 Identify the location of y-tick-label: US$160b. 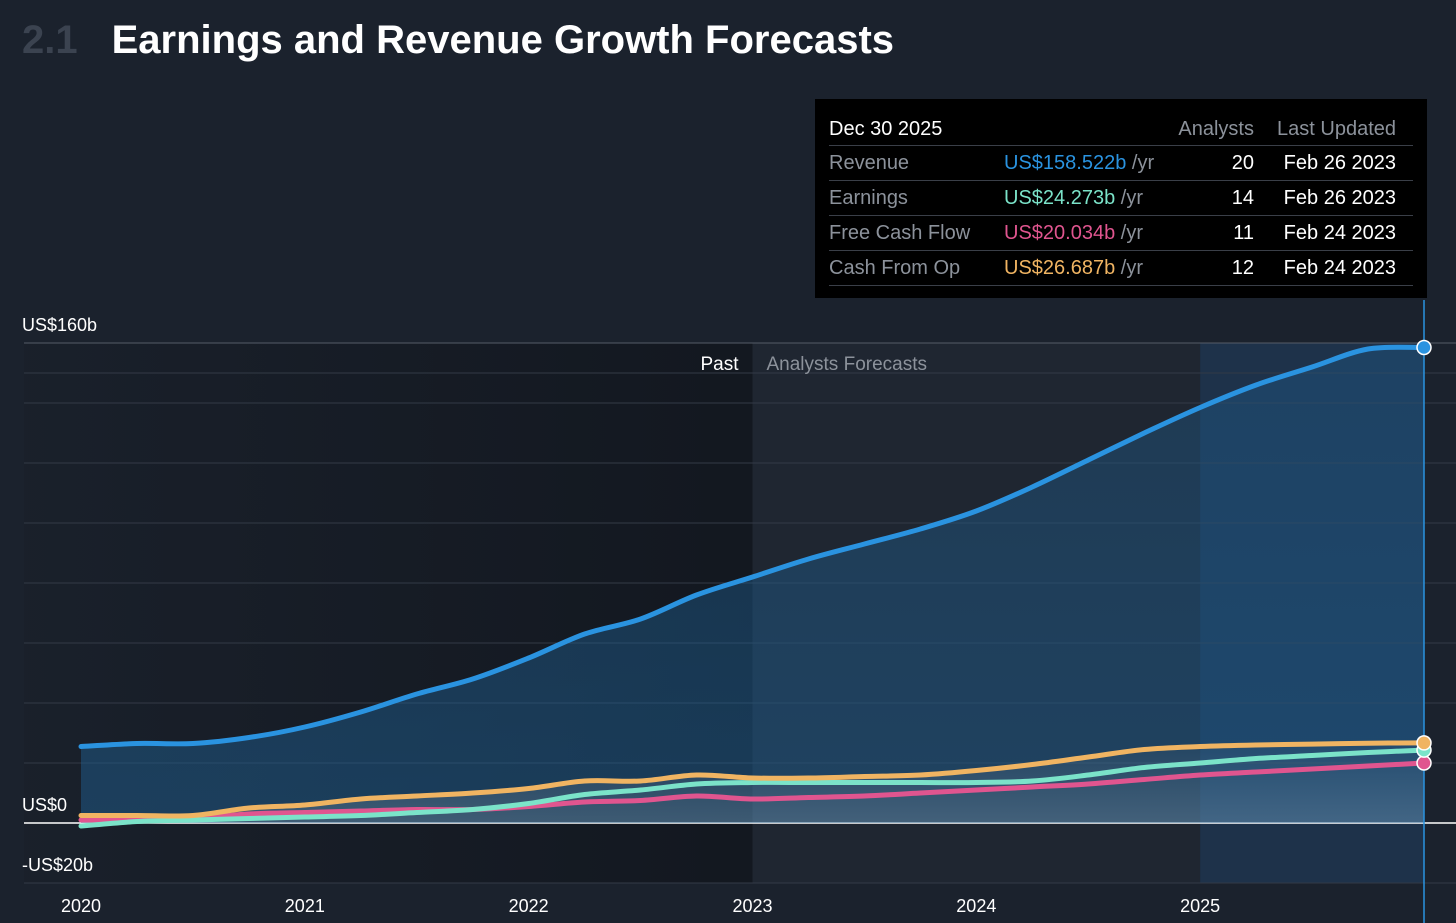
(59, 325).